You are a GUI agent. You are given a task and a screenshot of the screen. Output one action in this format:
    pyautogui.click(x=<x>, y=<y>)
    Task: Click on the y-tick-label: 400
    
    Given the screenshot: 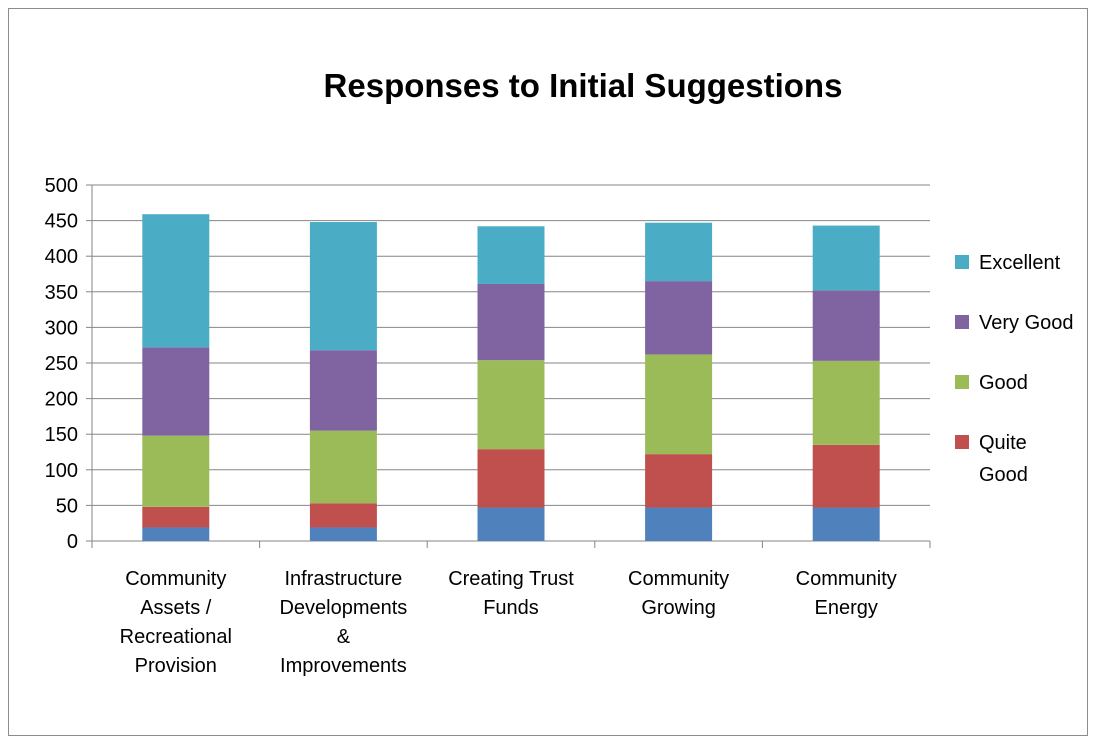 What is the action you would take?
    pyautogui.click(x=61, y=257)
    